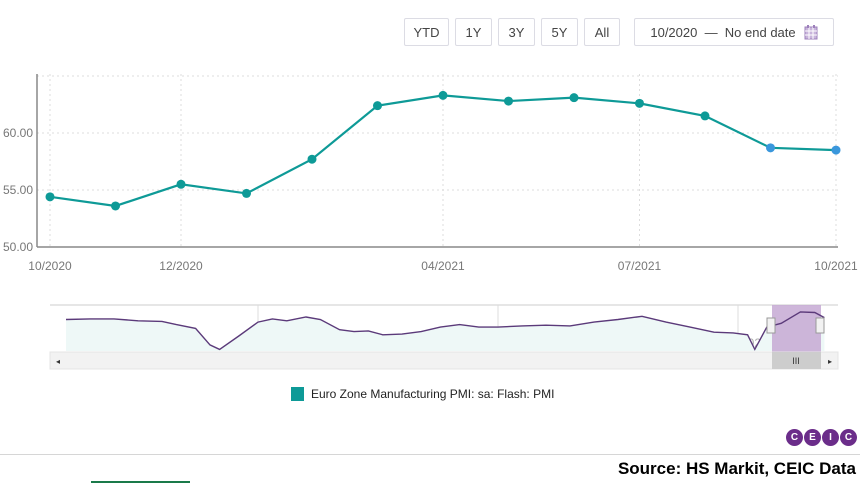 This screenshot has height=483, width=860. I want to click on y-tick-label: 50.00, so click(18, 247).